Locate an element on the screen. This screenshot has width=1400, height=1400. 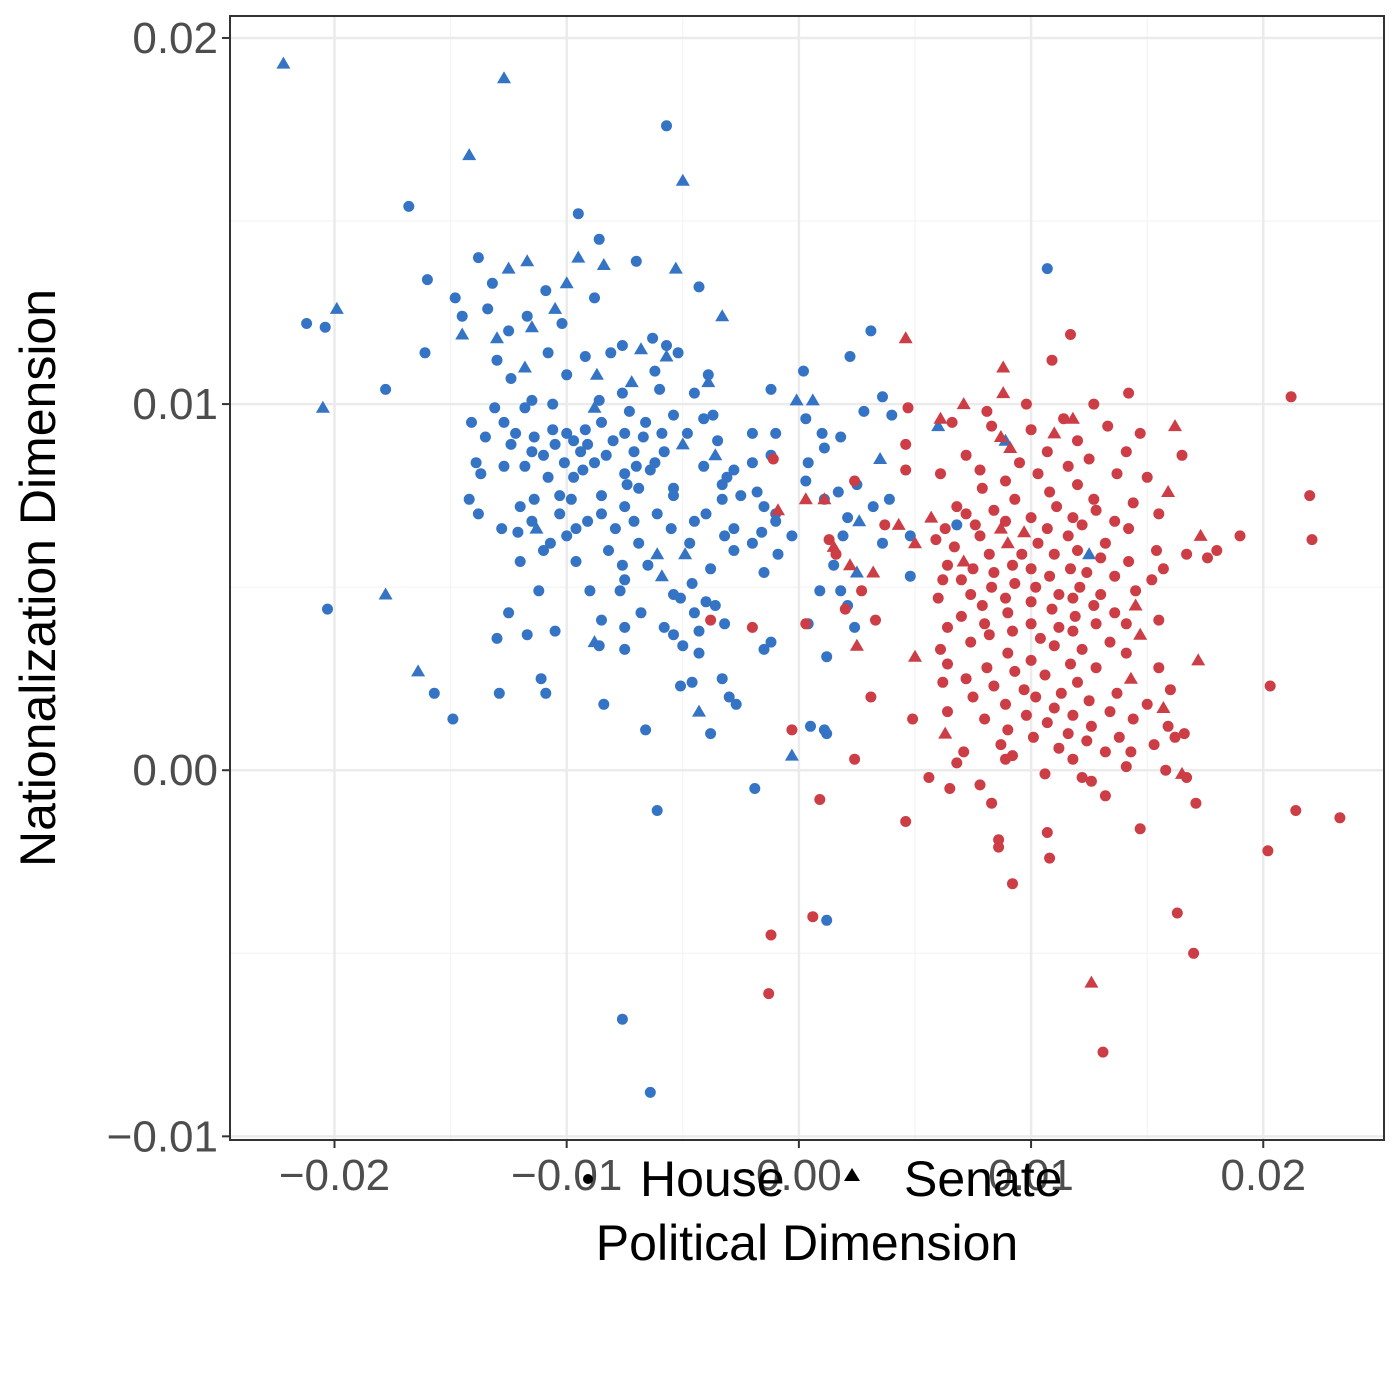
x-tick-label: 0.00 is located at coordinates (799, 1175).